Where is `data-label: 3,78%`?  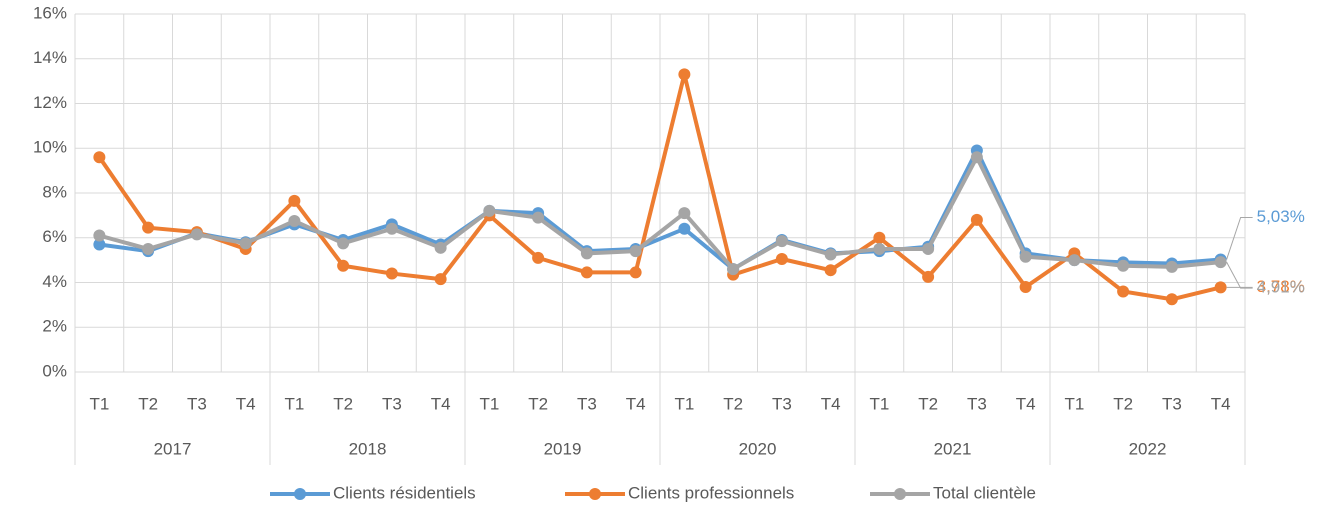
data-label: 3,78% is located at coordinates (1281, 286).